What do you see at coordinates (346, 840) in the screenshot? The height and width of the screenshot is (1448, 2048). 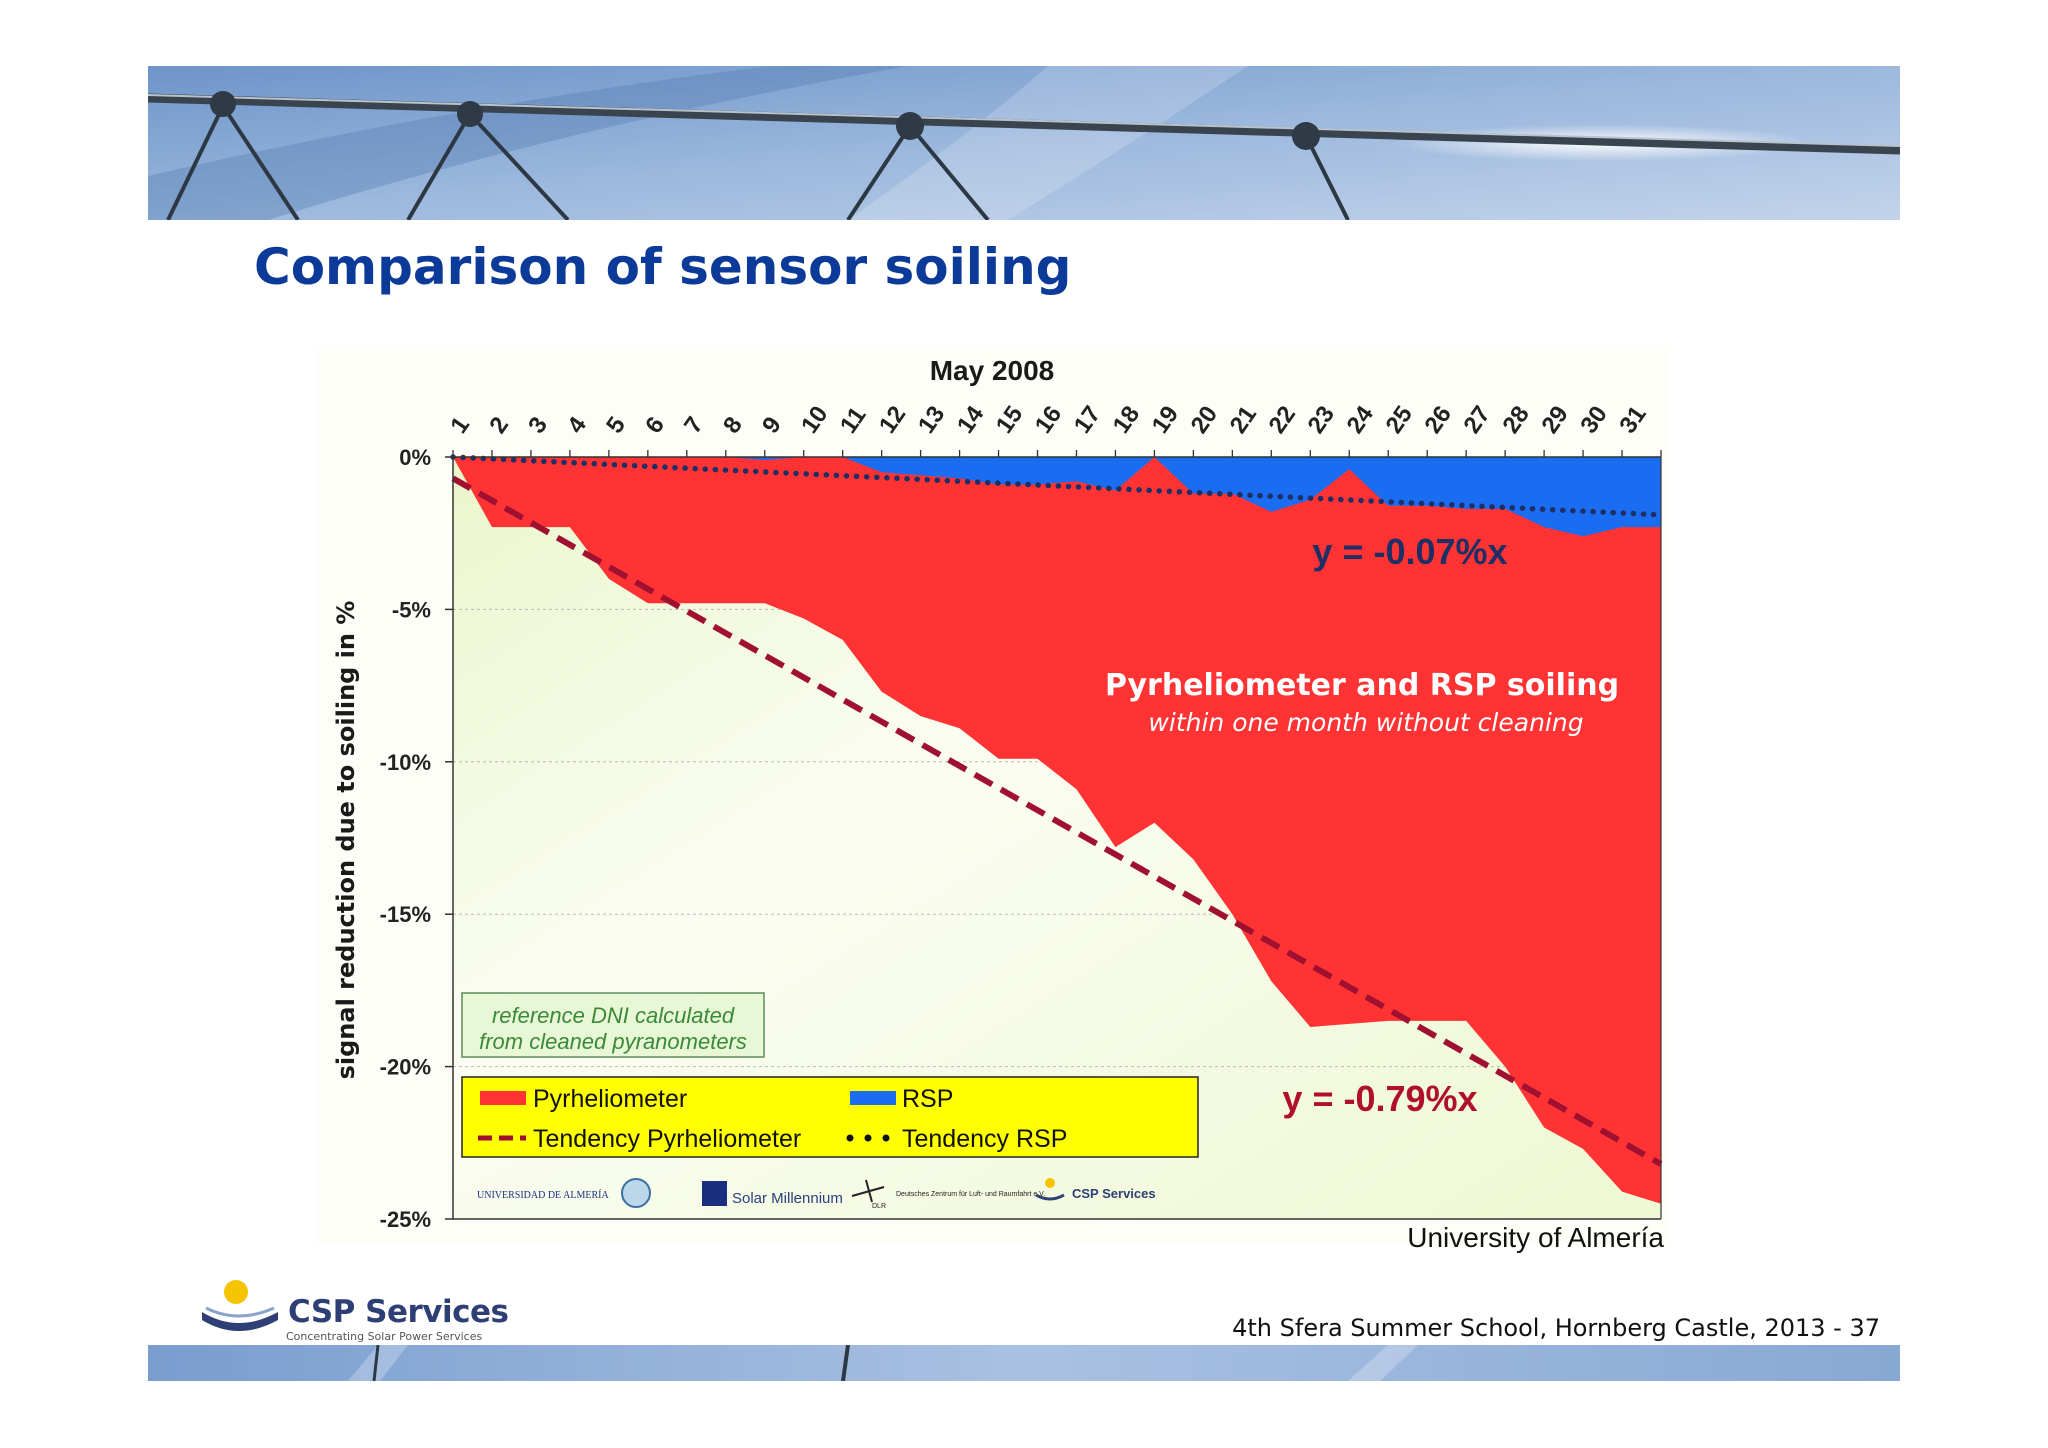 I see `y-axis-label: signal reduction due to soiling in %` at bounding box center [346, 840].